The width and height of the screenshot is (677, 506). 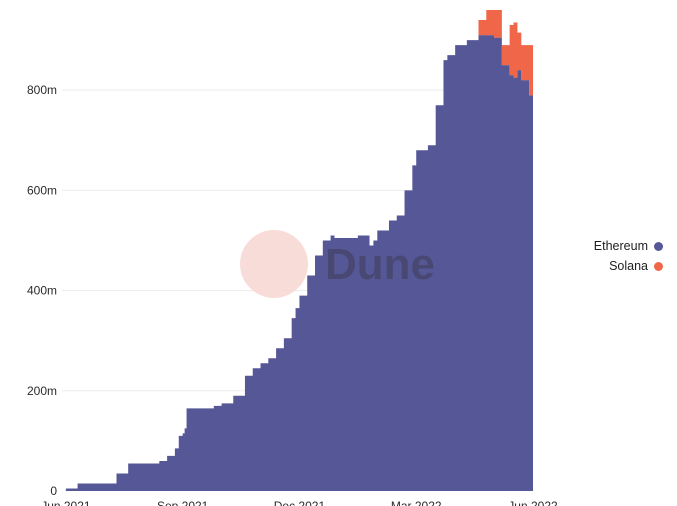 I want to click on x-axis: Jun 2021 Sep 2021 Dec 2021 Mar 2022 Jun 2022, so click(x=299, y=502).